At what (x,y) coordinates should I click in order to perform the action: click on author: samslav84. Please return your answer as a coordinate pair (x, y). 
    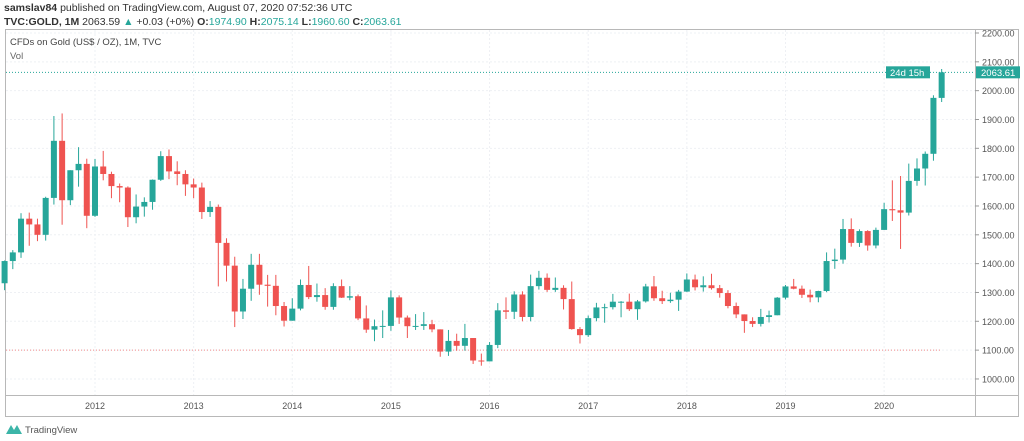
    Looking at the image, I should click on (31, 8).